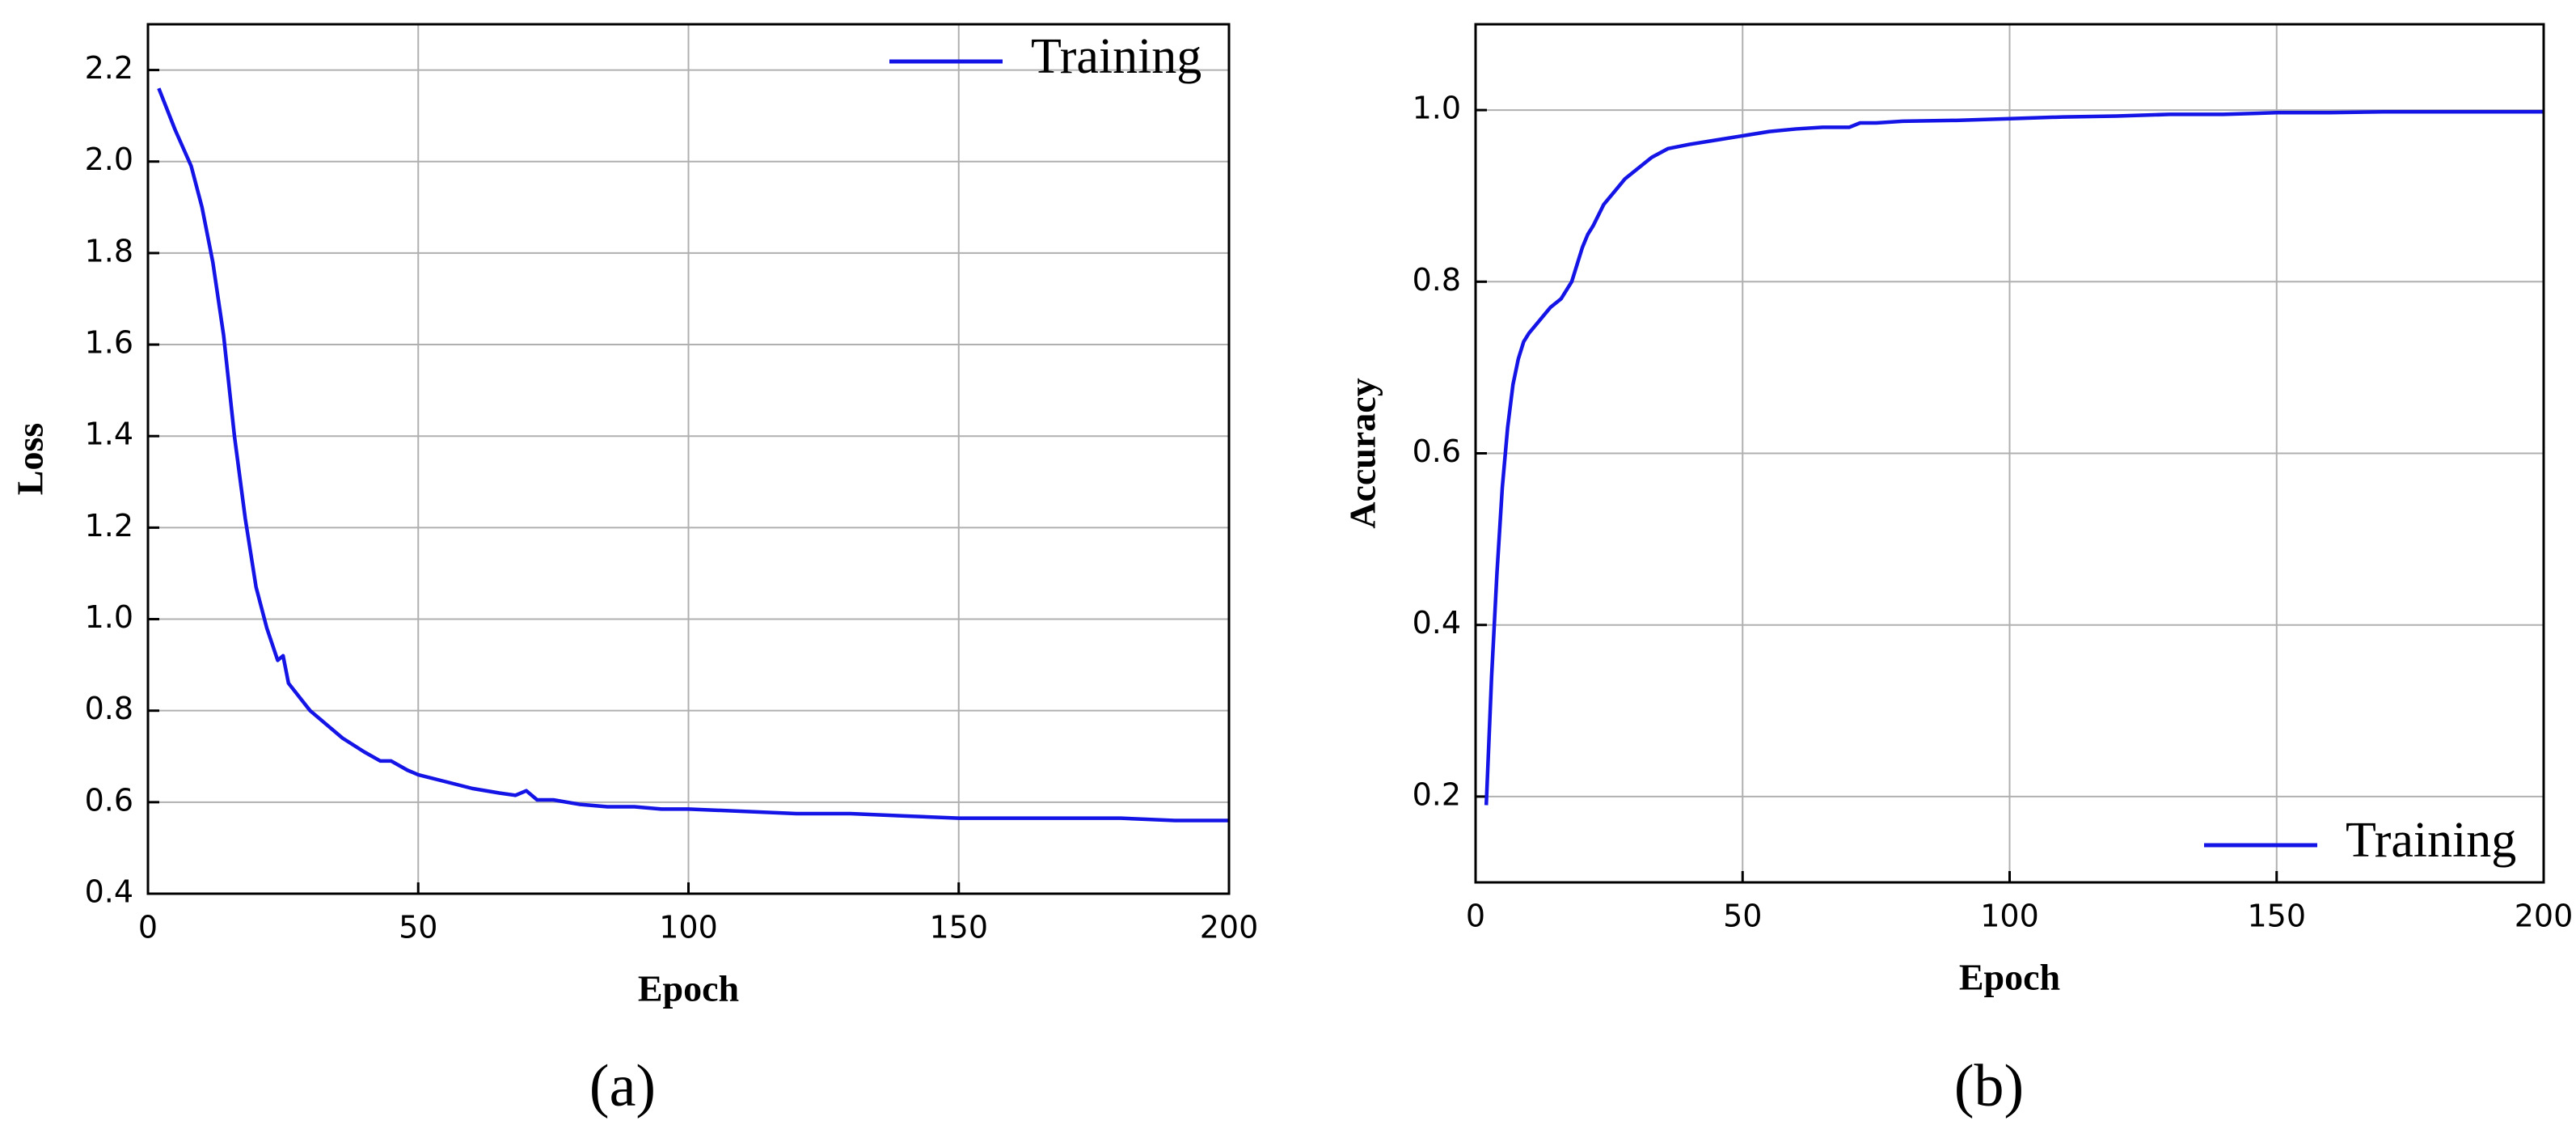  What do you see at coordinates (622, 1086) in the screenshot?
I see `panel-caption: (a)` at bounding box center [622, 1086].